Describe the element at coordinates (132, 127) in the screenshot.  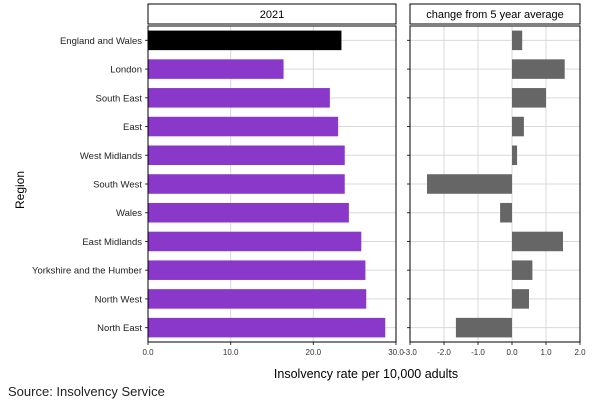
I see `y-tick-label: East` at that location.